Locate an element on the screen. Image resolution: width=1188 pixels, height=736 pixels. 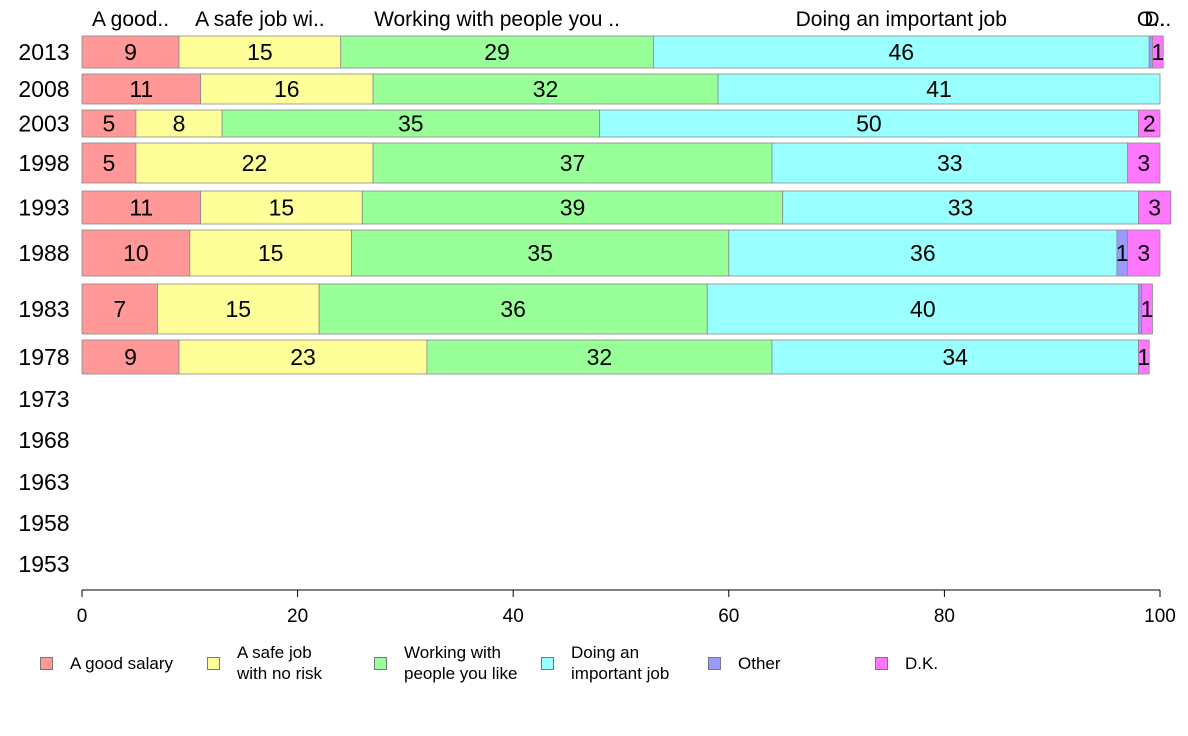
y-tick-label: 1963 is located at coordinates (43, 482).